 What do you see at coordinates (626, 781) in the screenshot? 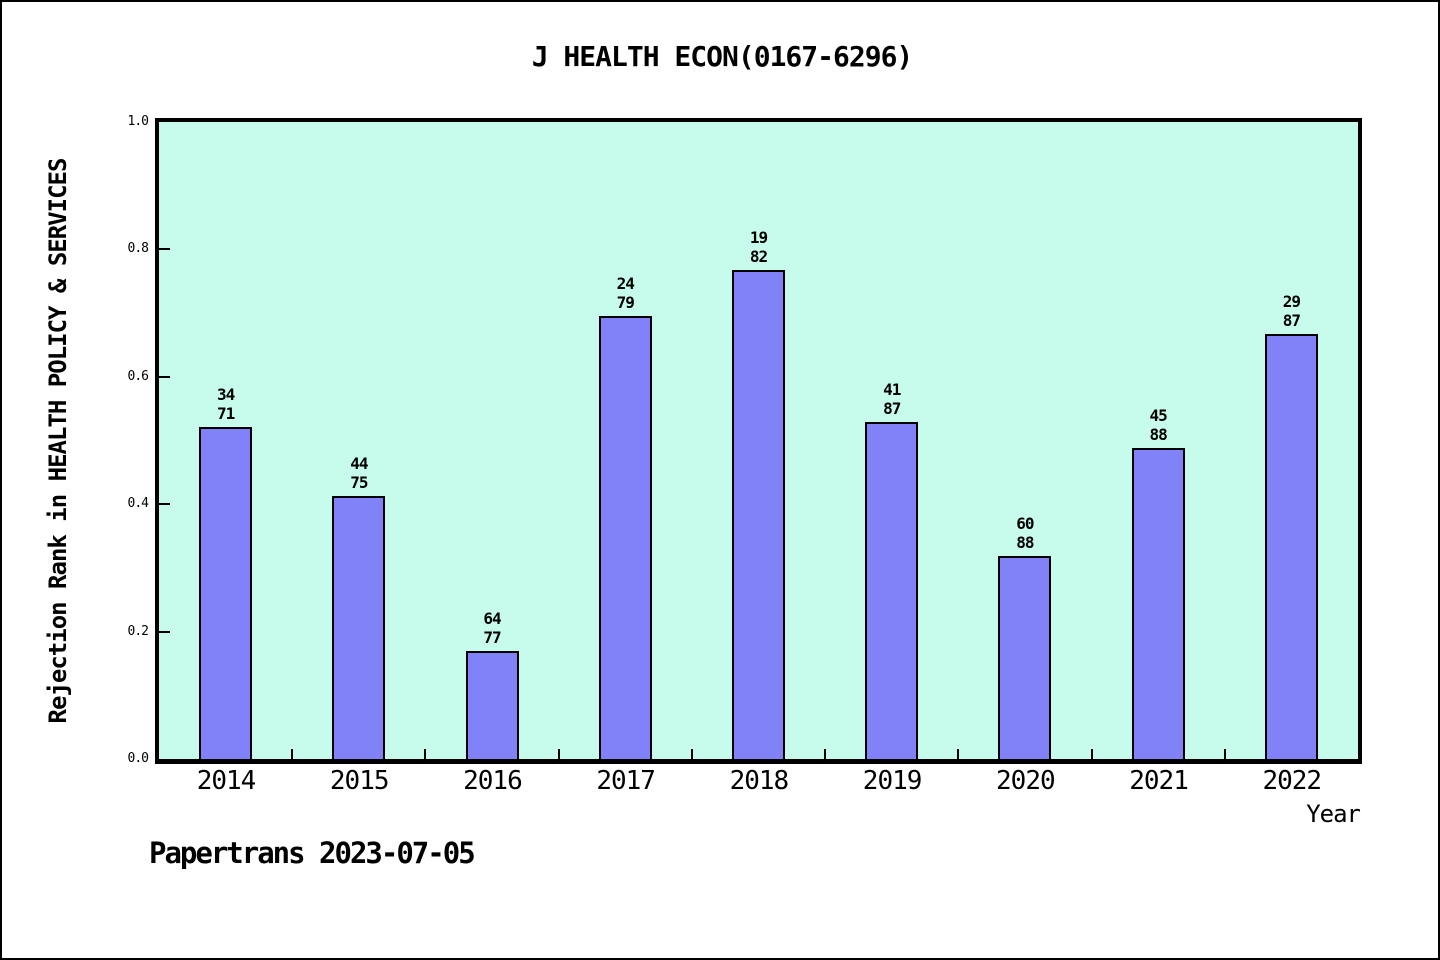
I see `x-tick-label-2017: 2017` at bounding box center [626, 781].